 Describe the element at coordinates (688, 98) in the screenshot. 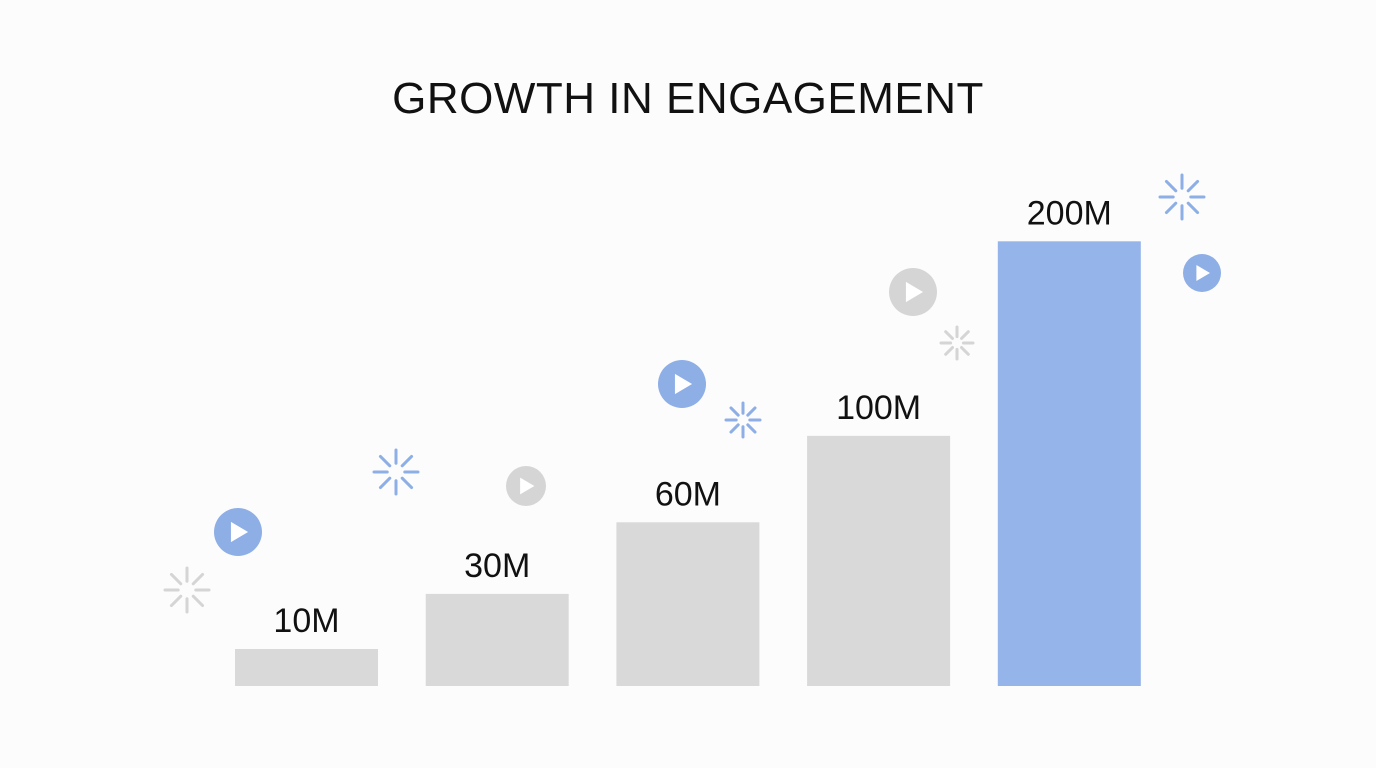

I see `chart-title: GROWTH IN ENGAGEMENT` at that location.